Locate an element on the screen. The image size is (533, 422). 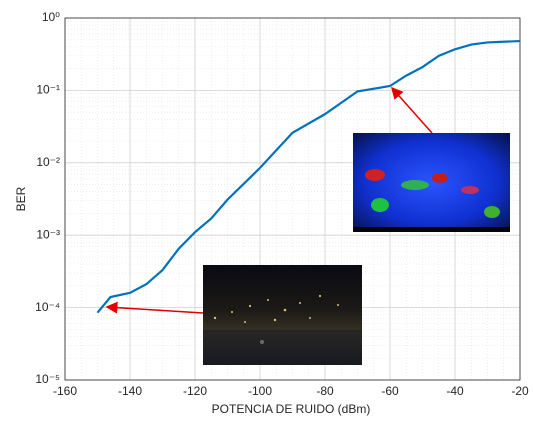
x-tick-label: -80 is located at coordinates (325, 391).